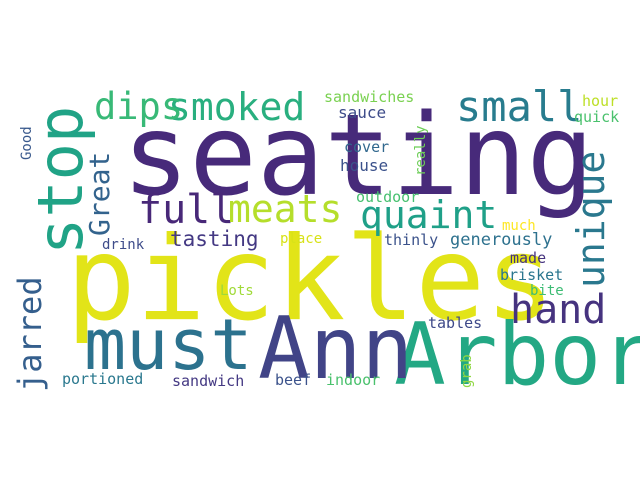 The width and height of the screenshot is (640, 480). I want to click on word-generously: generously, so click(501, 240).